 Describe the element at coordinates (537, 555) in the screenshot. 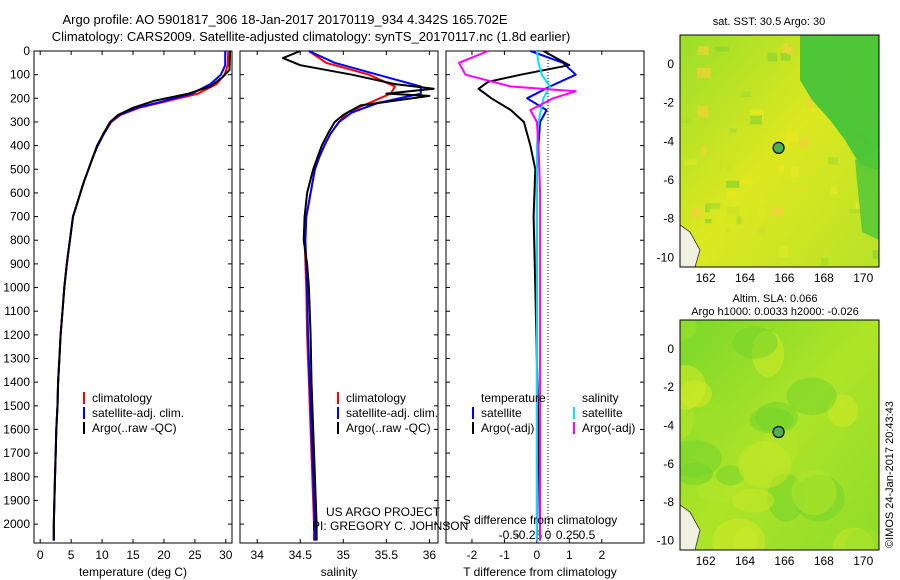

I see `x-tick-label: 0` at that location.